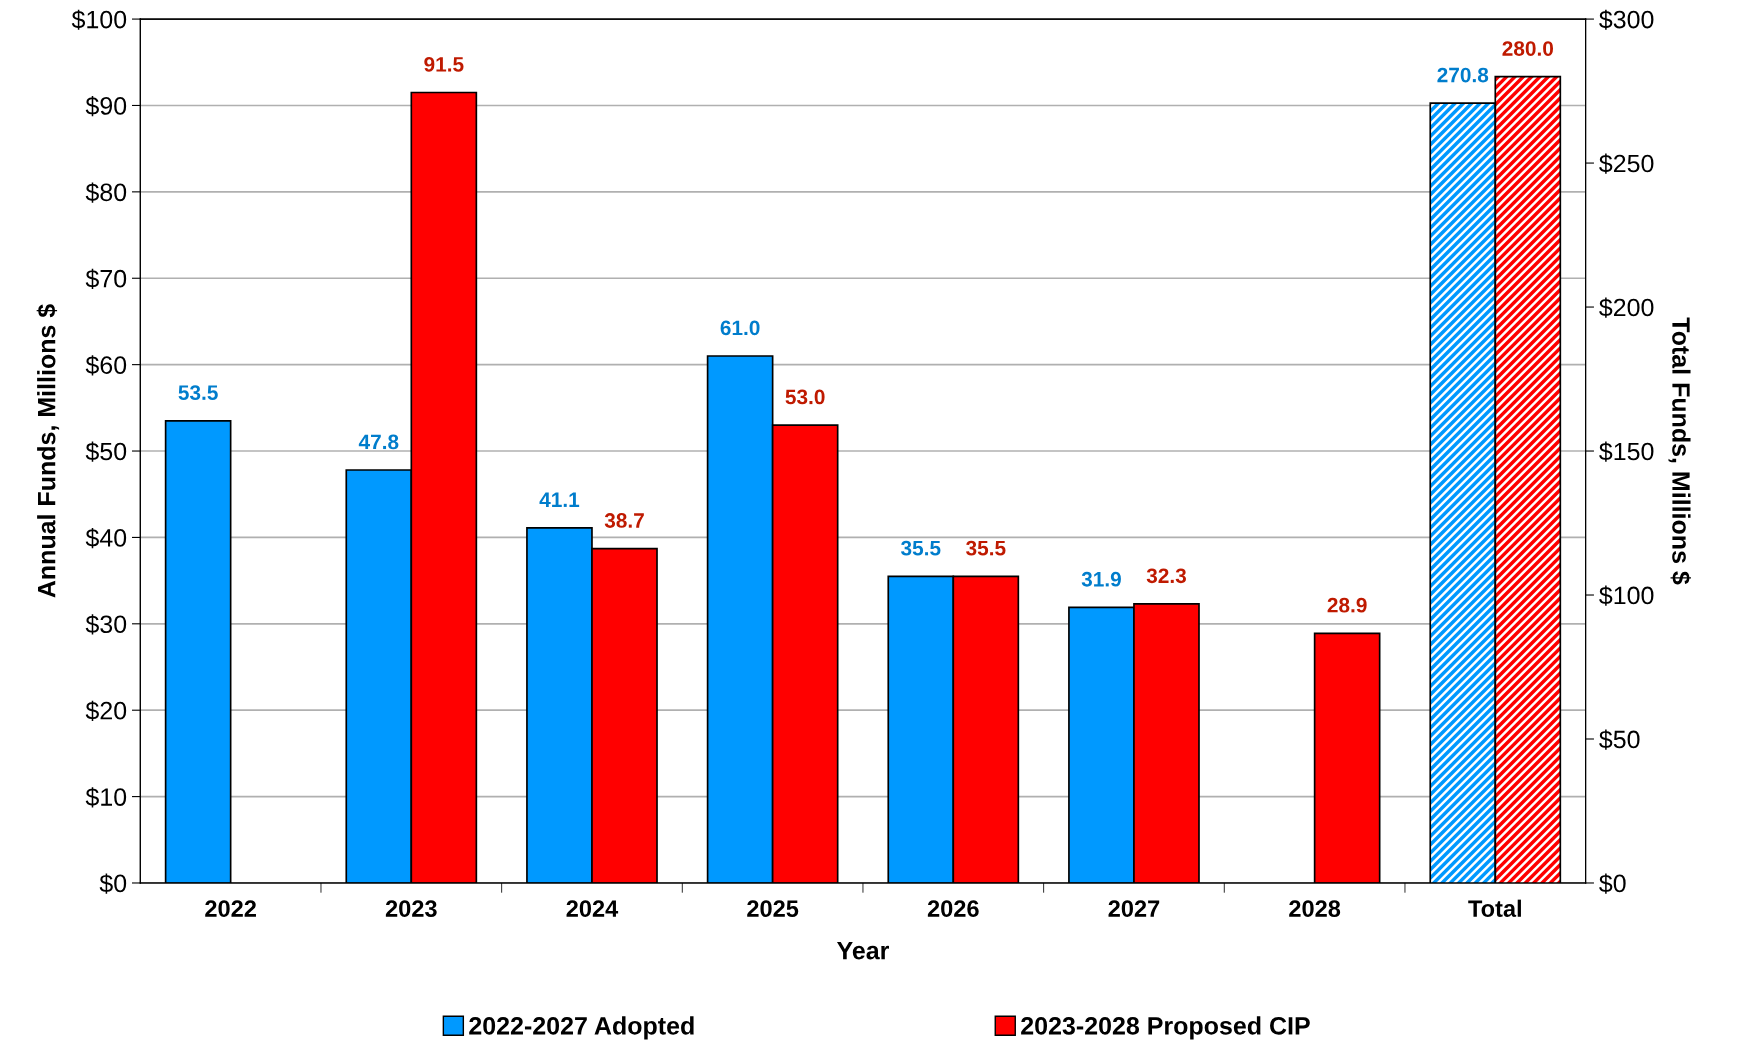 This screenshot has width=1754, height=1060. Describe the element at coordinates (1166, 576) in the screenshot. I see `data-label: 32.3` at that location.